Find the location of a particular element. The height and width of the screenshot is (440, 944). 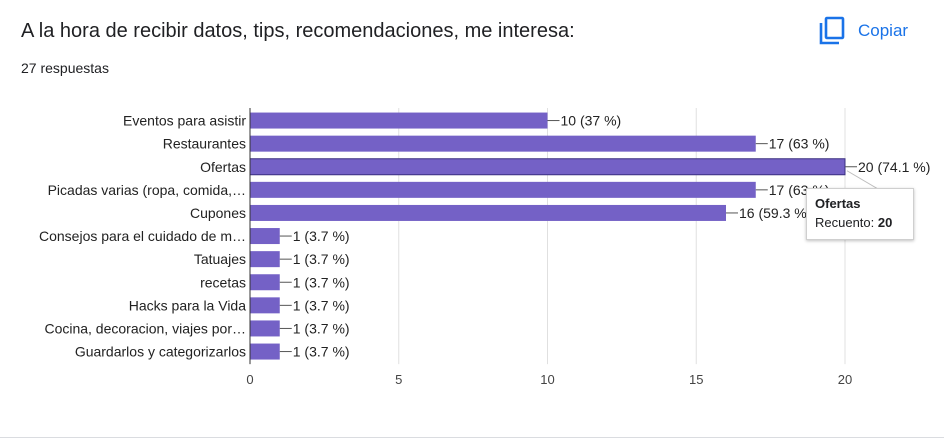

bottom-divider is located at coordinates (472, 437).